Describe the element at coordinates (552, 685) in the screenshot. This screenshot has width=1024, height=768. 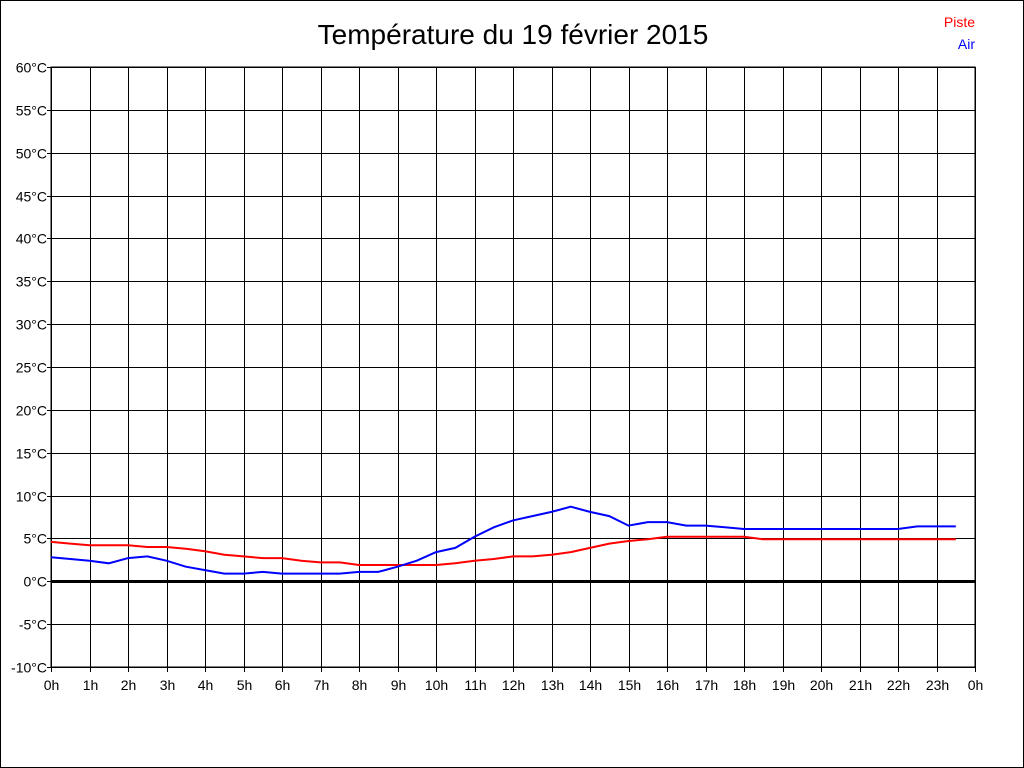
I see `x-tick-label: 13h` at that location.